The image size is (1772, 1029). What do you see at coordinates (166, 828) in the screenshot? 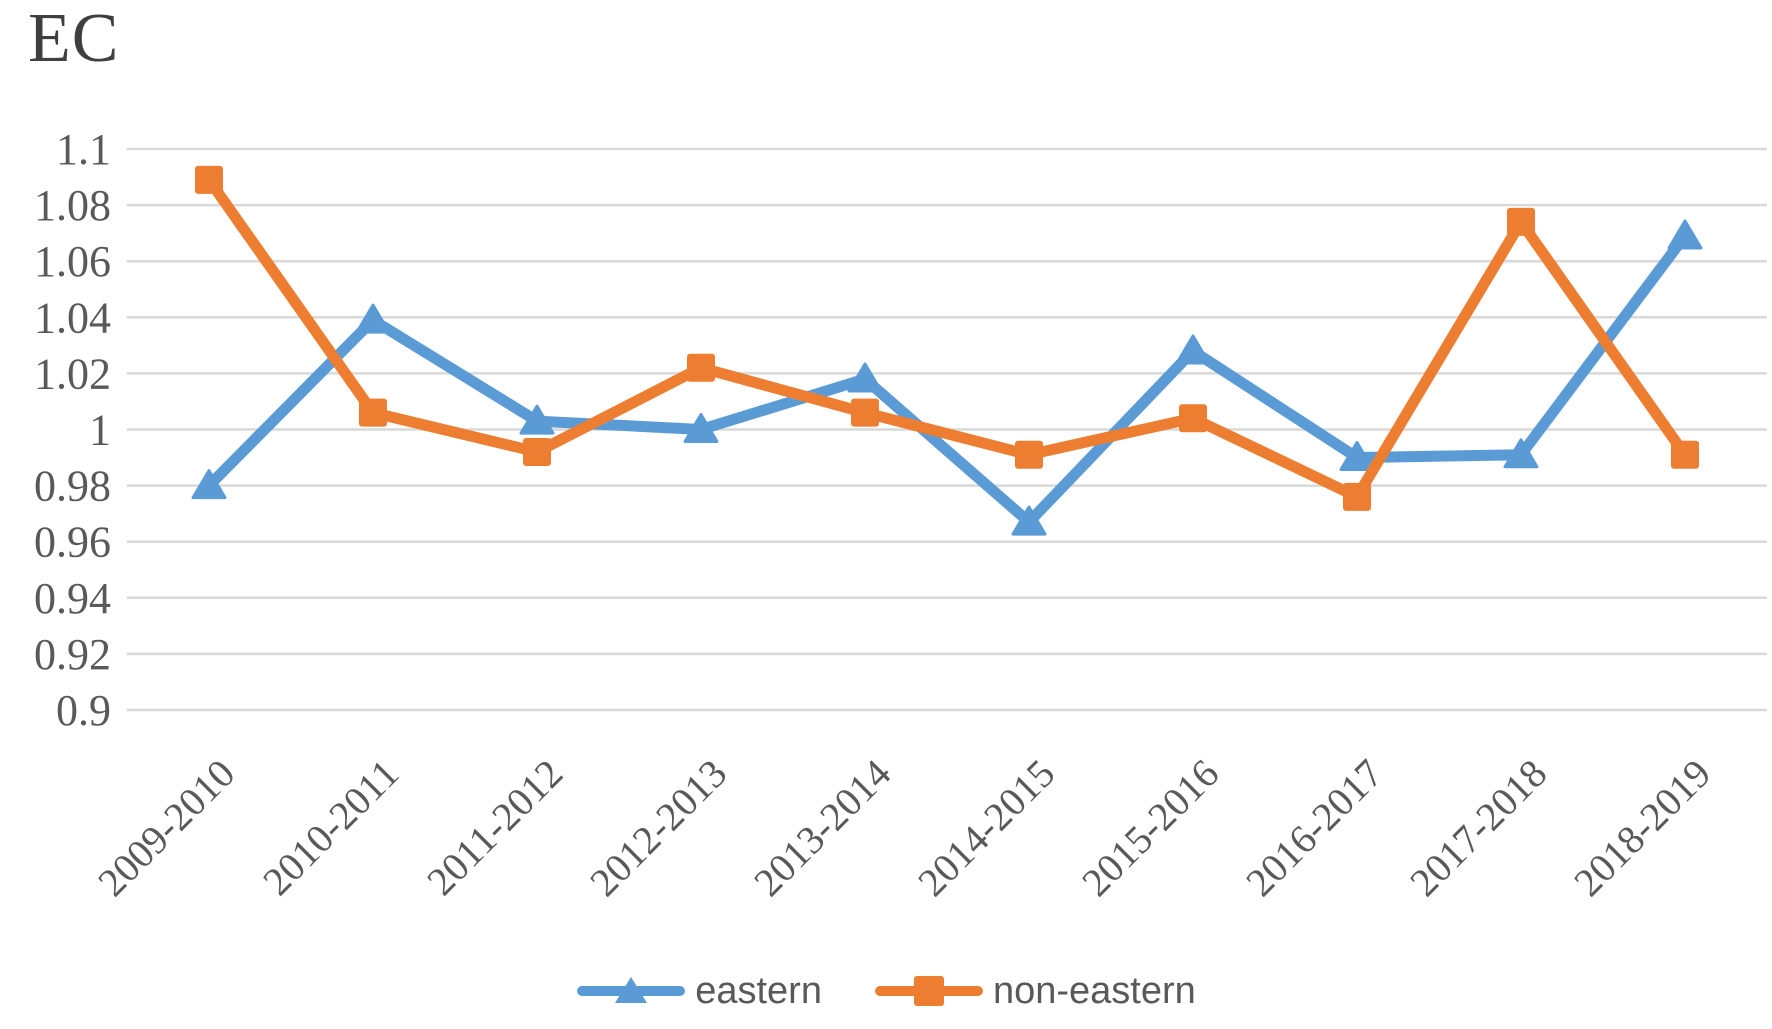
I see `x-tick-label: 2009-2010` at bounding box center [166, 828].